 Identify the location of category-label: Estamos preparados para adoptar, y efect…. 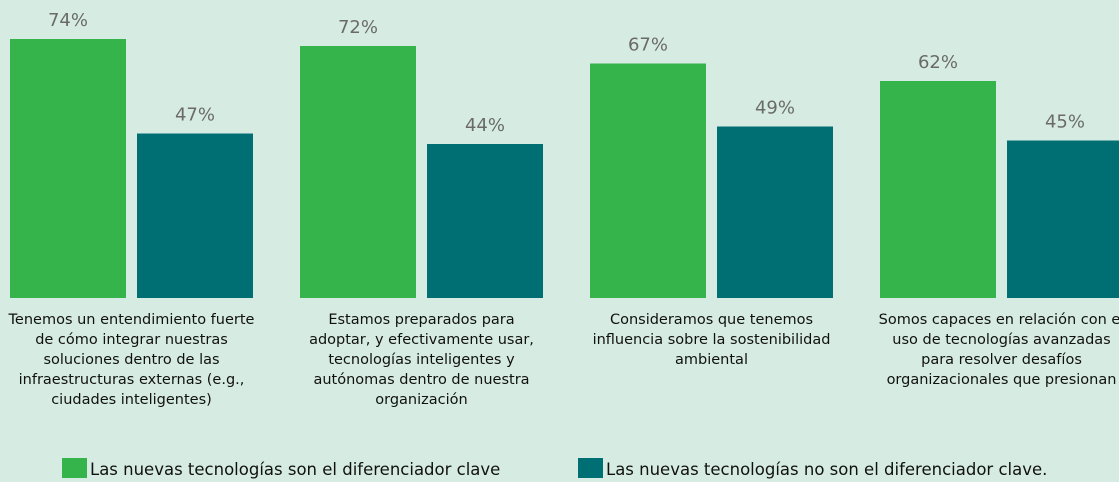
(421, 360).